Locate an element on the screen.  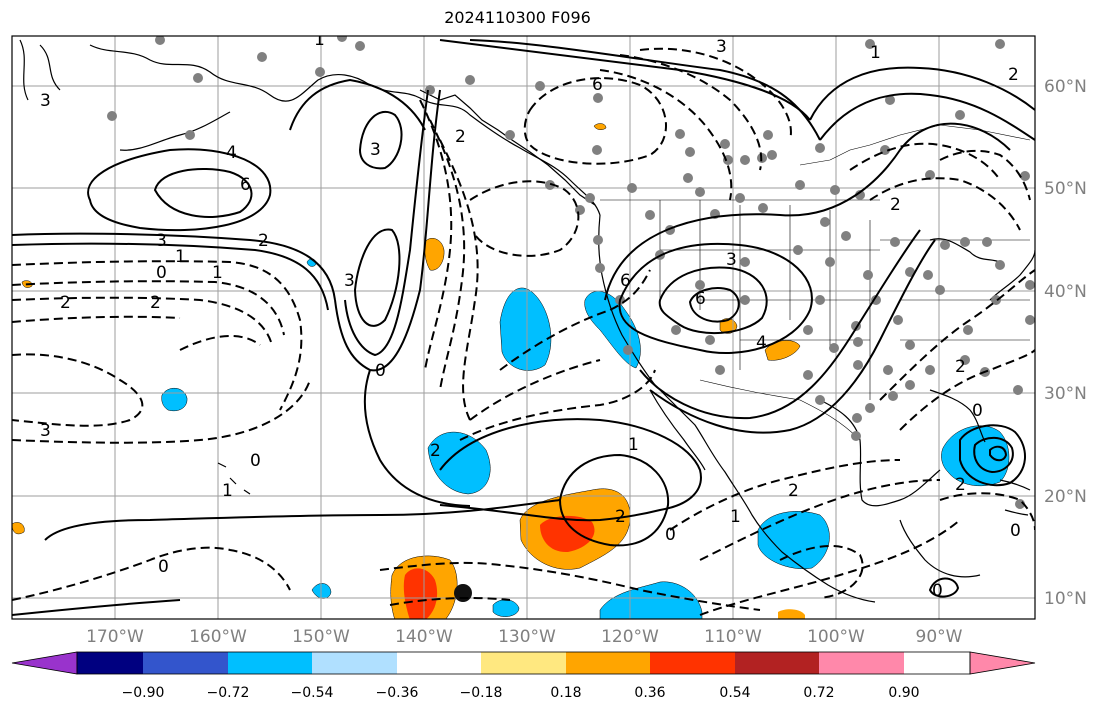
colorbar-tick-label: −0.72 is located at coordinates (228, 693).